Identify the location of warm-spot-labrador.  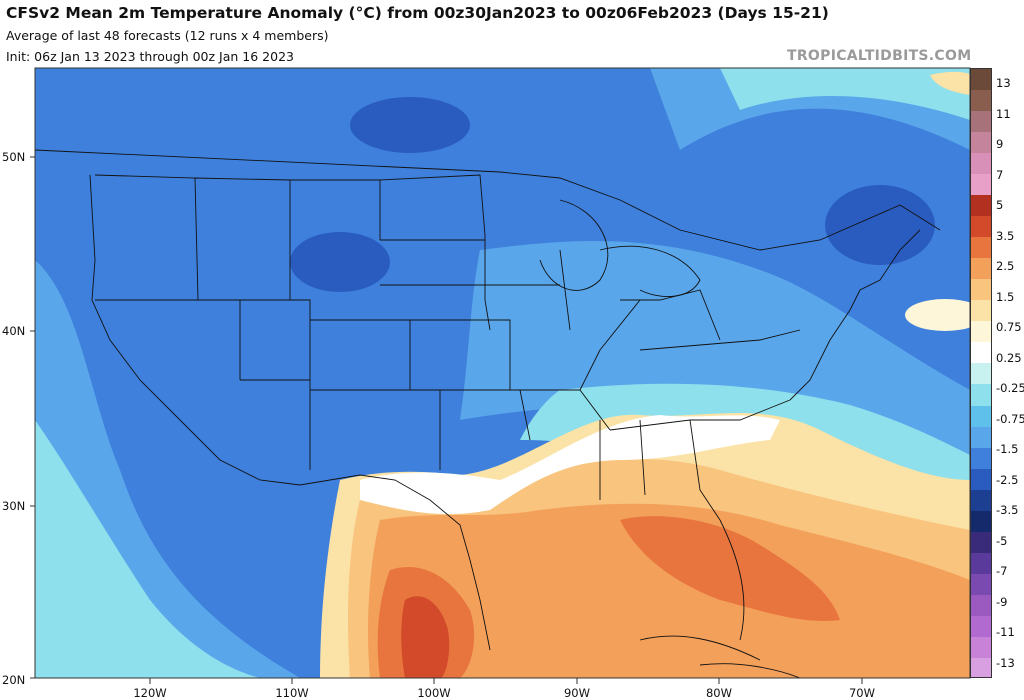
(950, 83).